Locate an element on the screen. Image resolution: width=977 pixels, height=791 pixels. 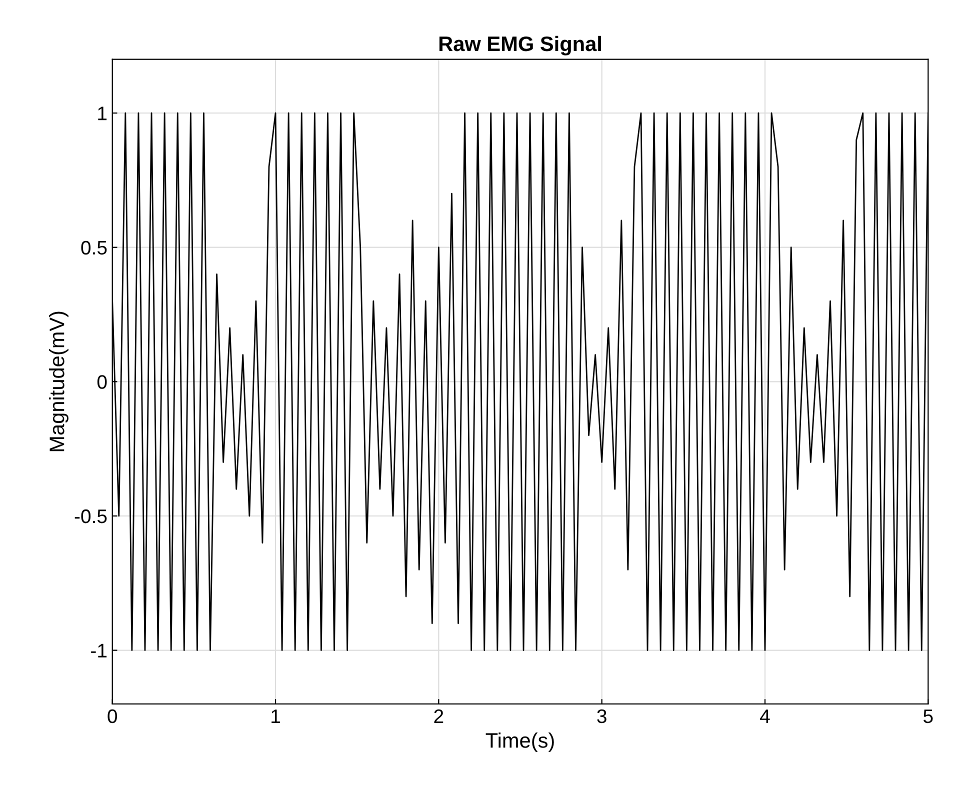
x-axis-title: Time(s) is located at coordinates (520, 742).